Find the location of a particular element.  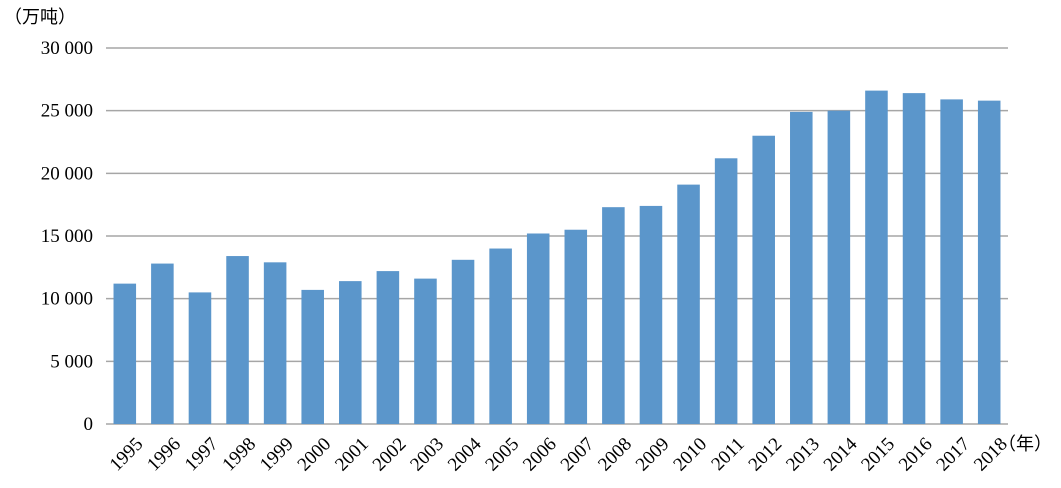

x-tick-label: 2002 is located at coordinates (390, 455).